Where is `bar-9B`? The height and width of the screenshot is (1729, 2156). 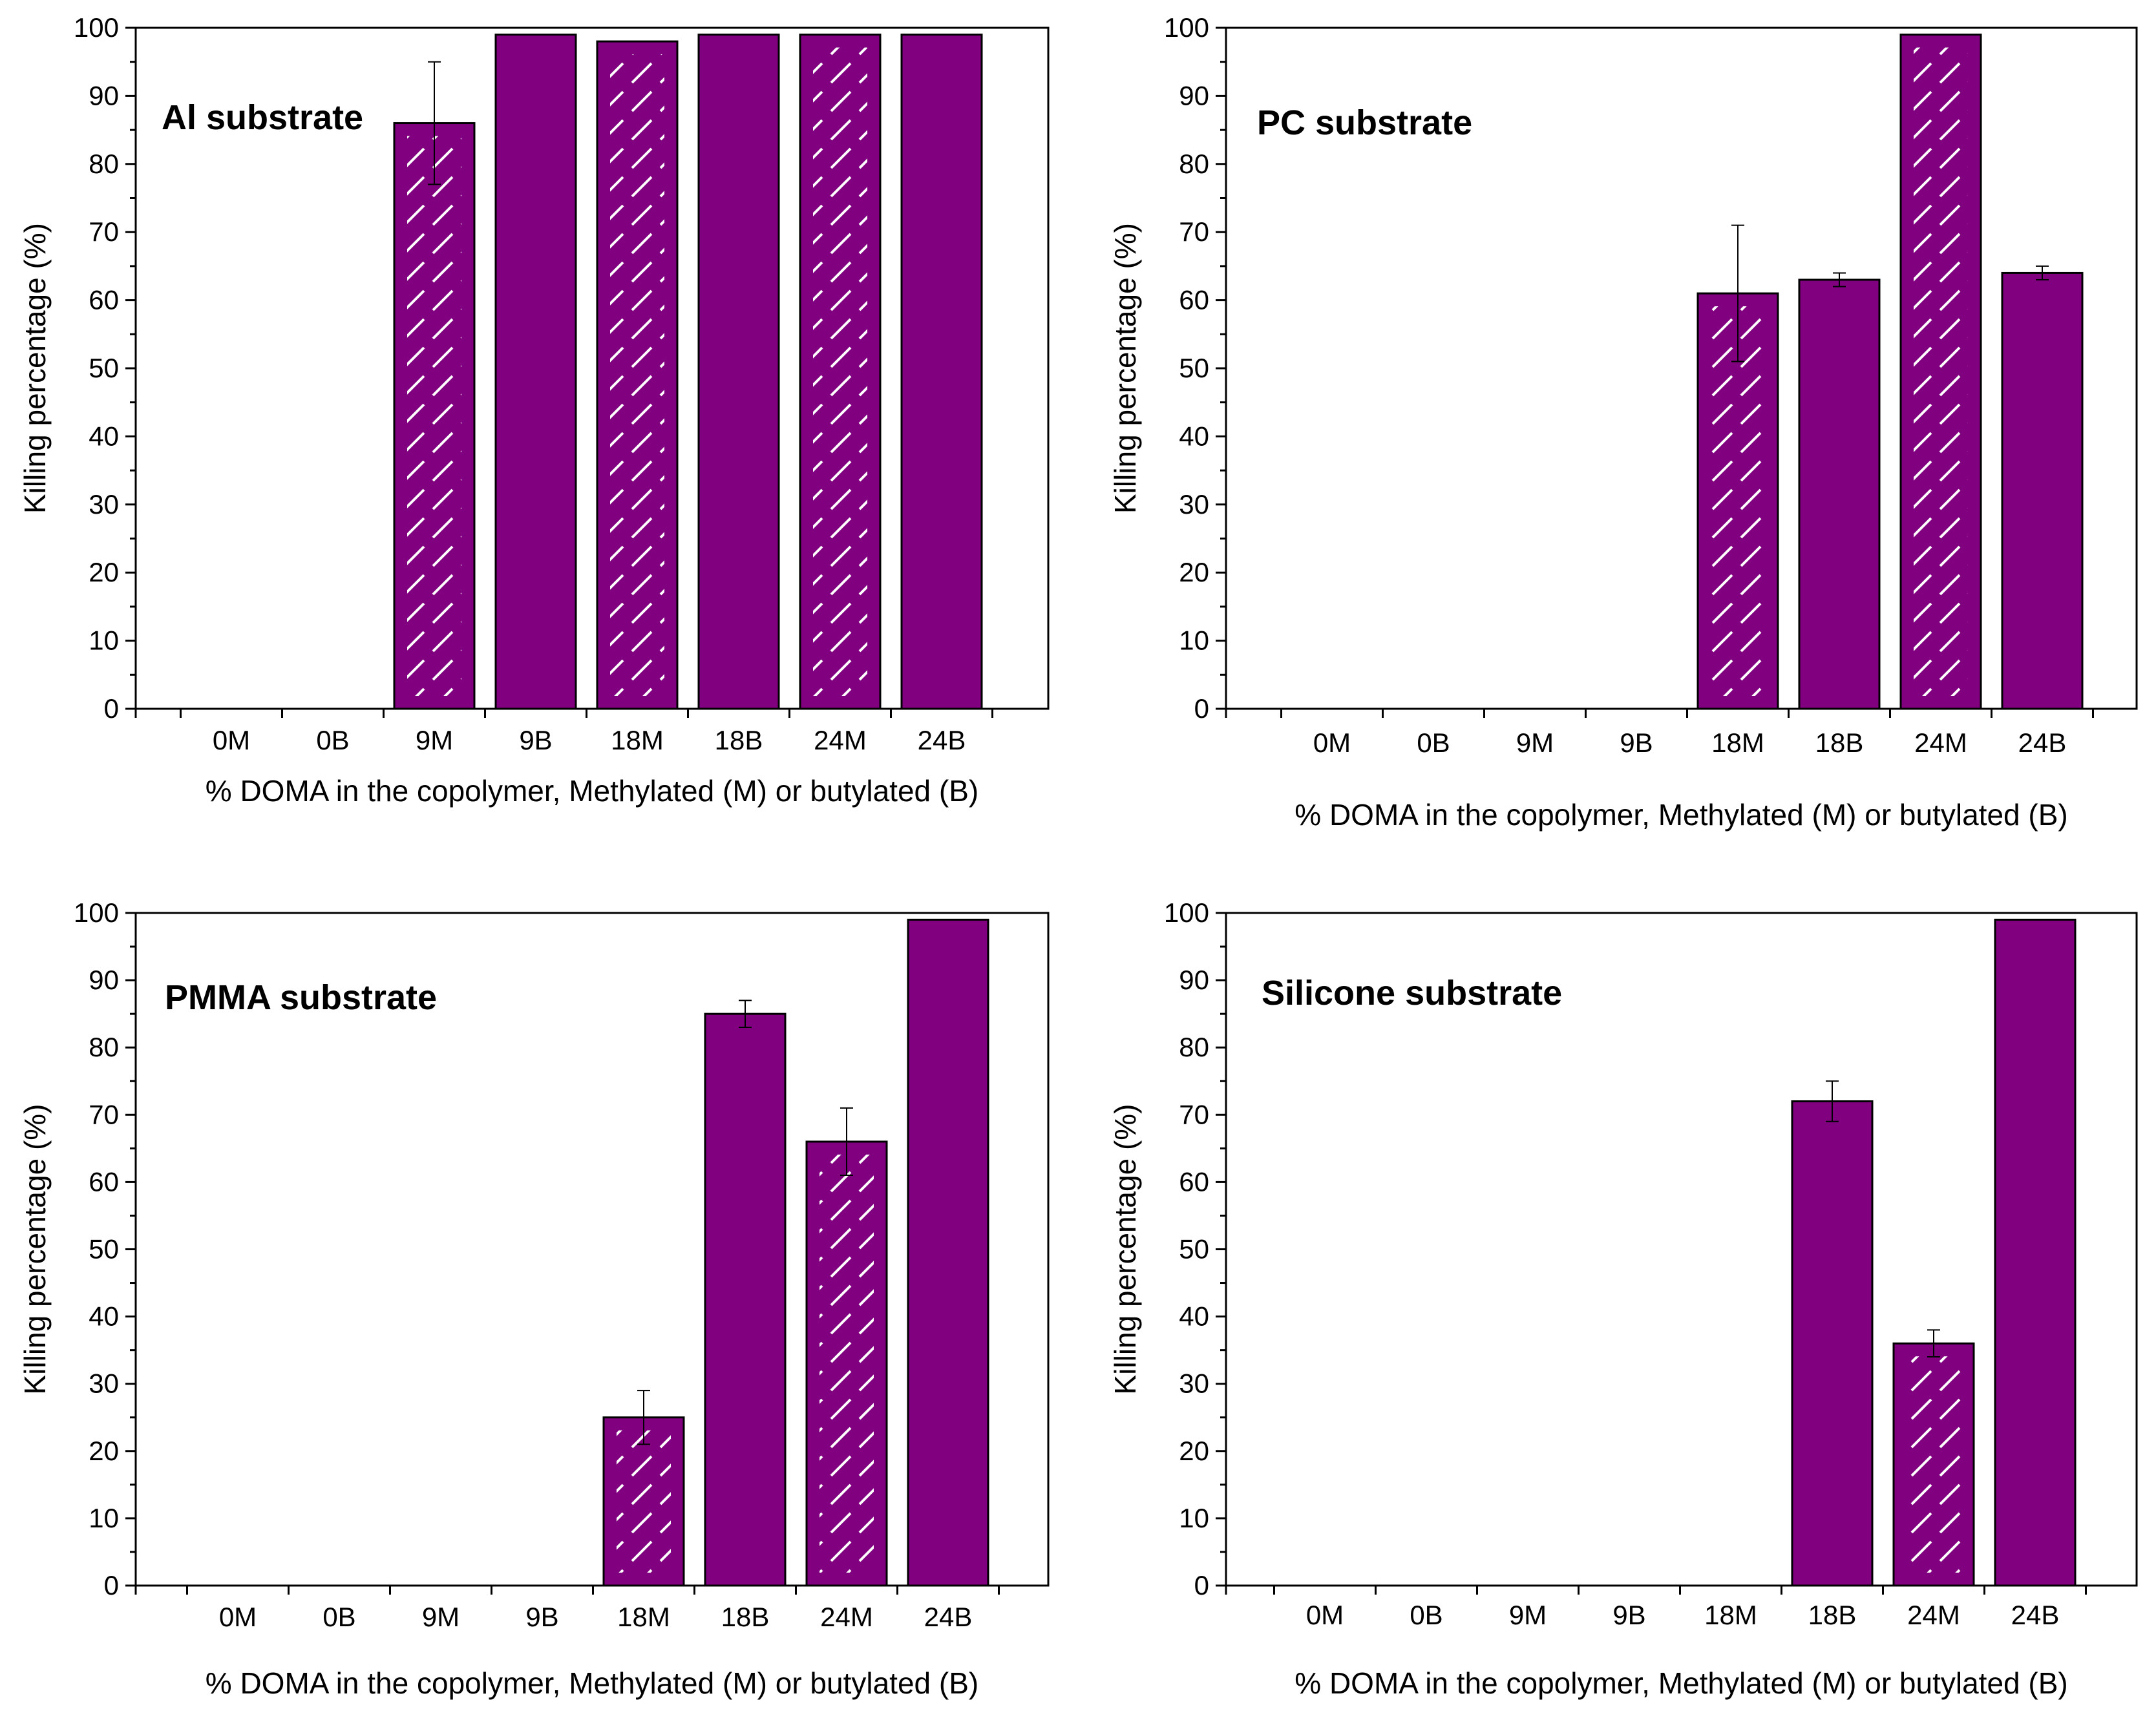
bar-9B is located at coordinates (535, 372).